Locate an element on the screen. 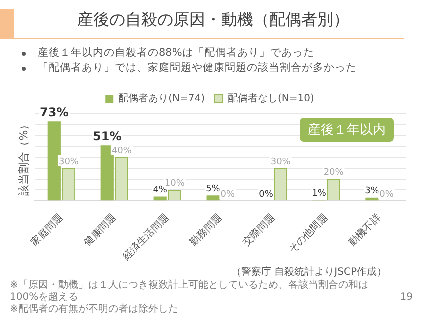 The width and height of the screenshot is (427, 320). x-tick-label: その他問題 is located at coordinates (308, 234).